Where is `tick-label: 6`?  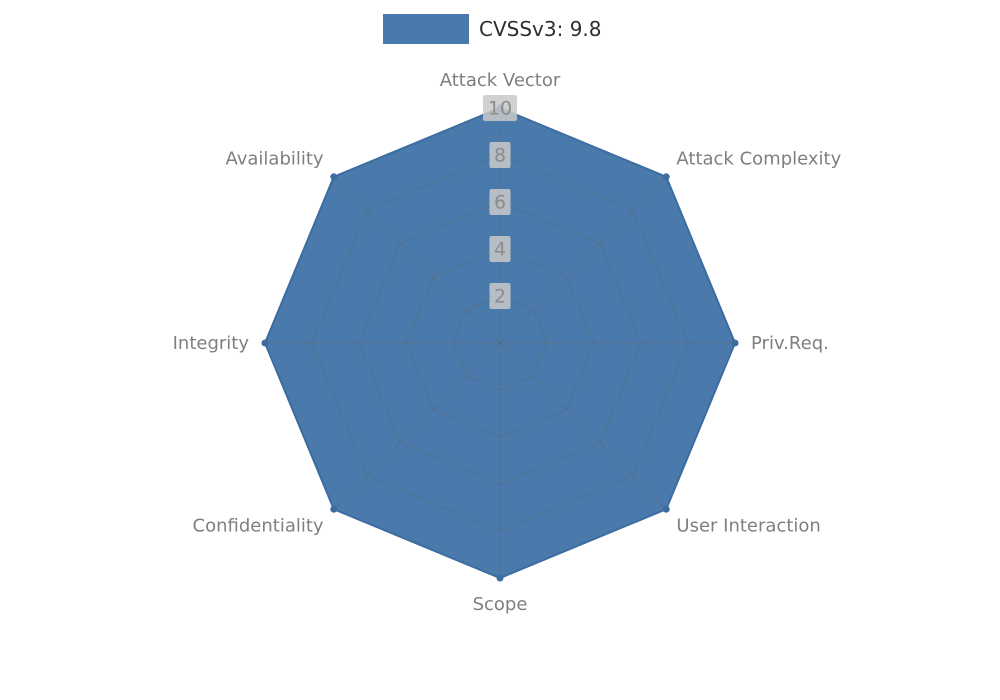 tick-label: 6 is located at coordinates (500, 203).